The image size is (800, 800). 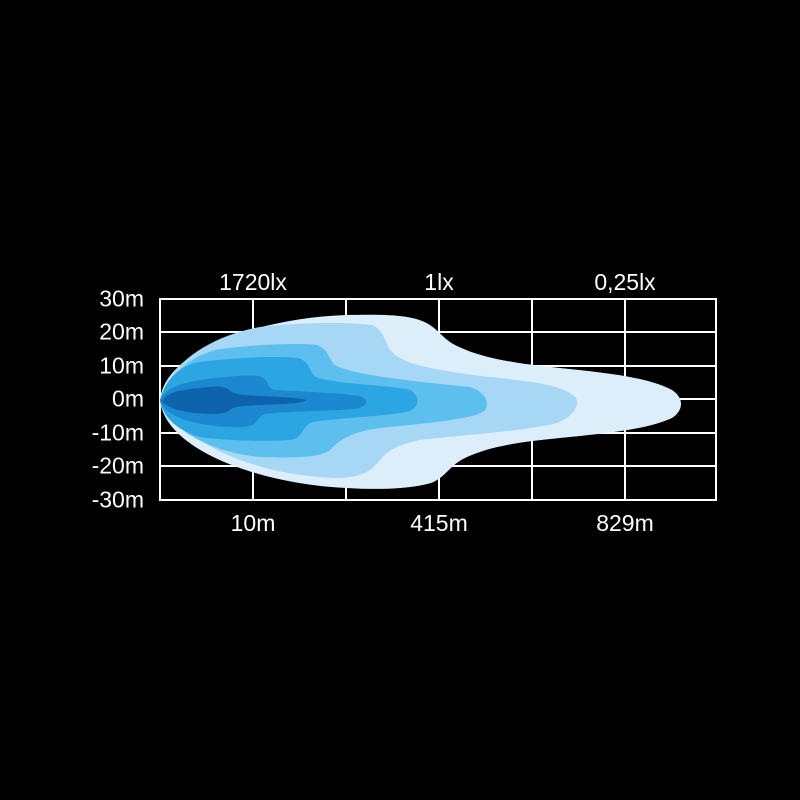 What do you see at coordinates (117, 432) in the screenshot?
I see `y-label-minus10m: -10m` at bounding box center [117, 432].